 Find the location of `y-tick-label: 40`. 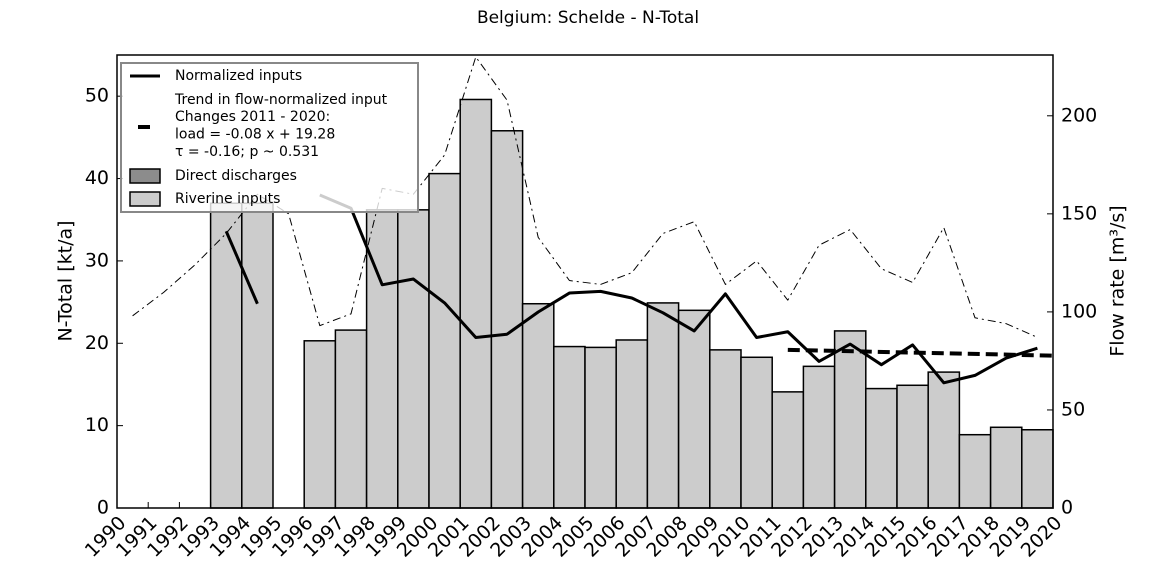

y-tick-label: 40 is located at coordinates (97, 178).